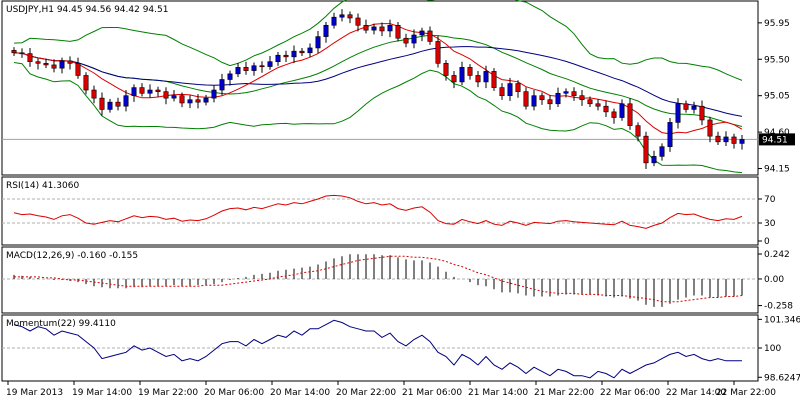  What do you see at coordinates (42, 186) in the screenshot?
I see `rsi-pane-title: RSI(14) 41.3060` at bounding box center [42, 186].